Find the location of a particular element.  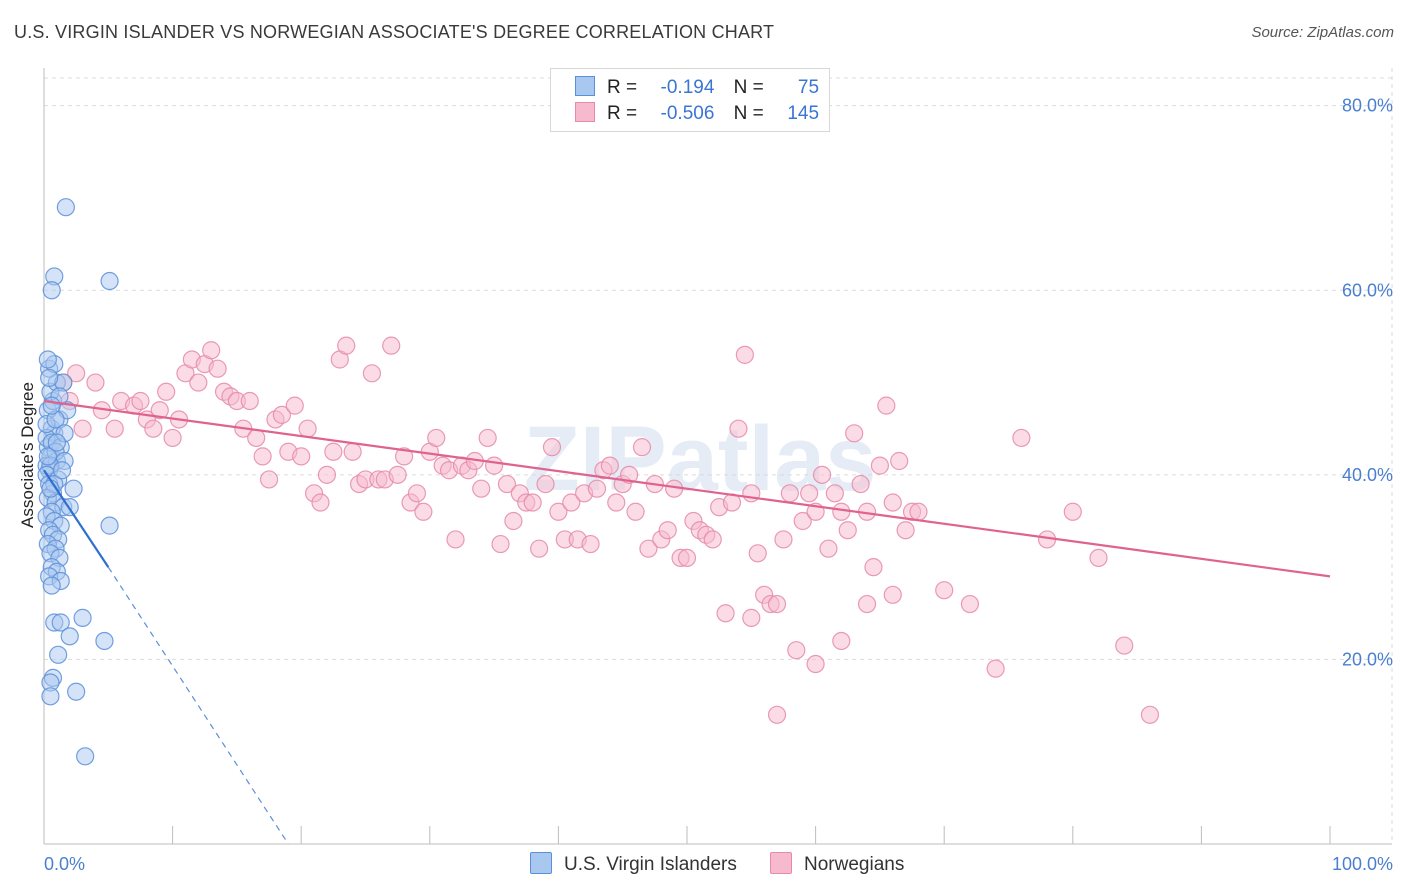

x-tick-label-min: 0.0% is located at coordinates (64, 864).